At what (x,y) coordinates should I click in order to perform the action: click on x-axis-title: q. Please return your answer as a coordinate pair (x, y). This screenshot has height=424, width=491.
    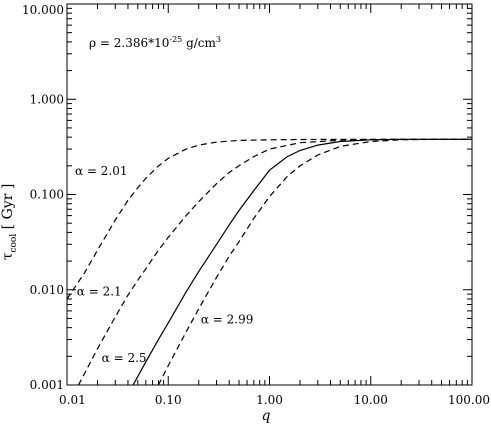
    Looking at the image, I should click on (266, 416).